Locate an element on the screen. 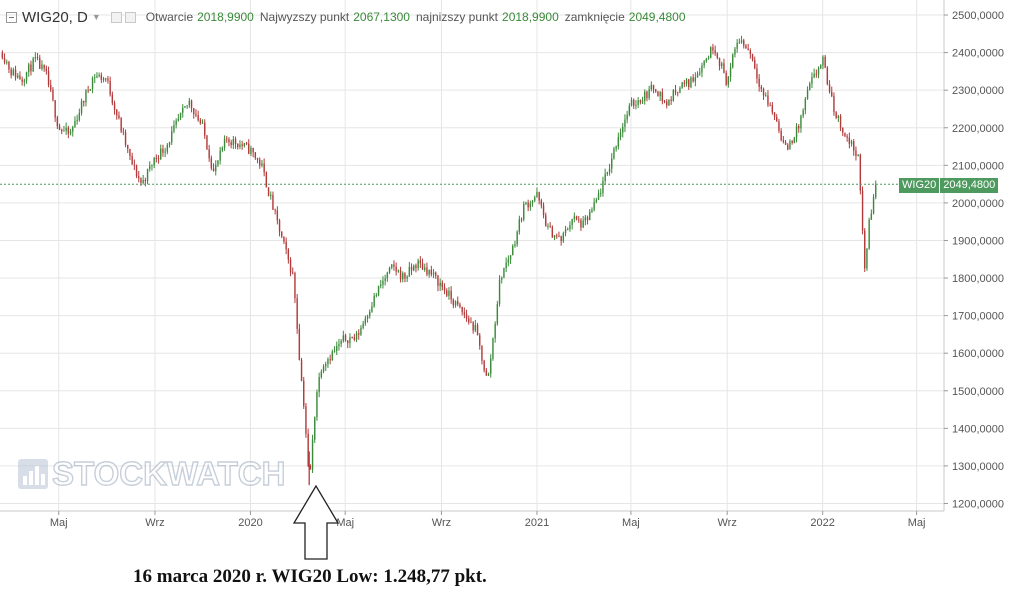 The image size is (1020, 611). y-tick-label: 2200,0000 is located at coordinates (978, 129).